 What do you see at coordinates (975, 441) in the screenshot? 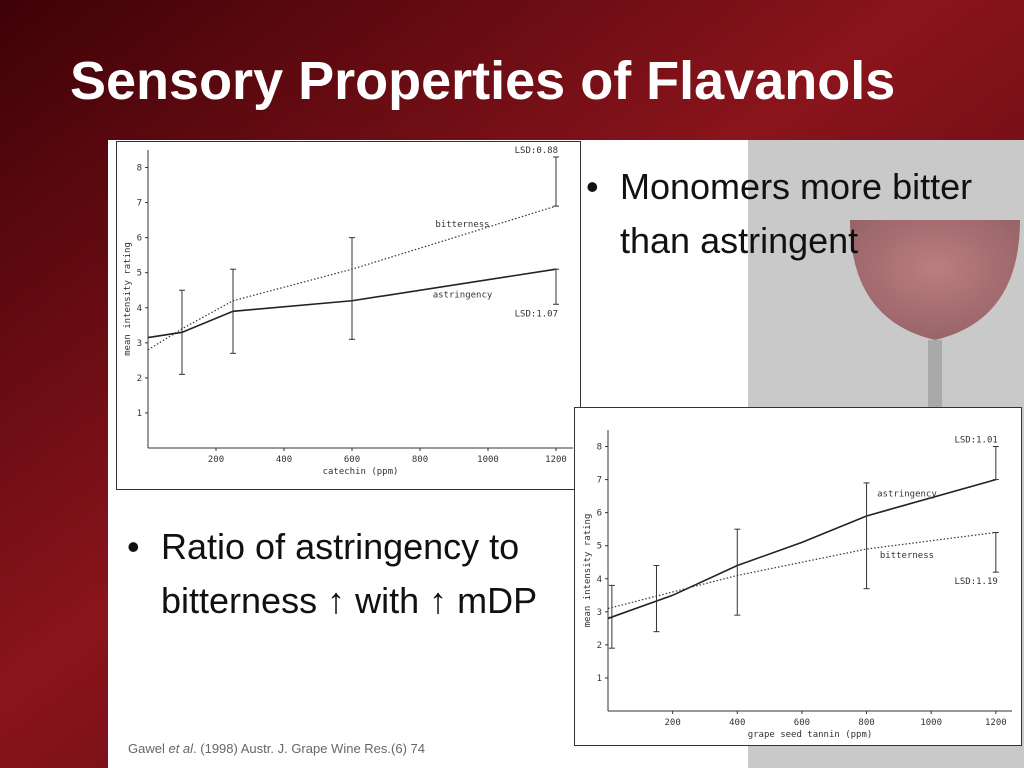
I see `lsd-label: LSD:1.01` at bounding box center [975, 441].